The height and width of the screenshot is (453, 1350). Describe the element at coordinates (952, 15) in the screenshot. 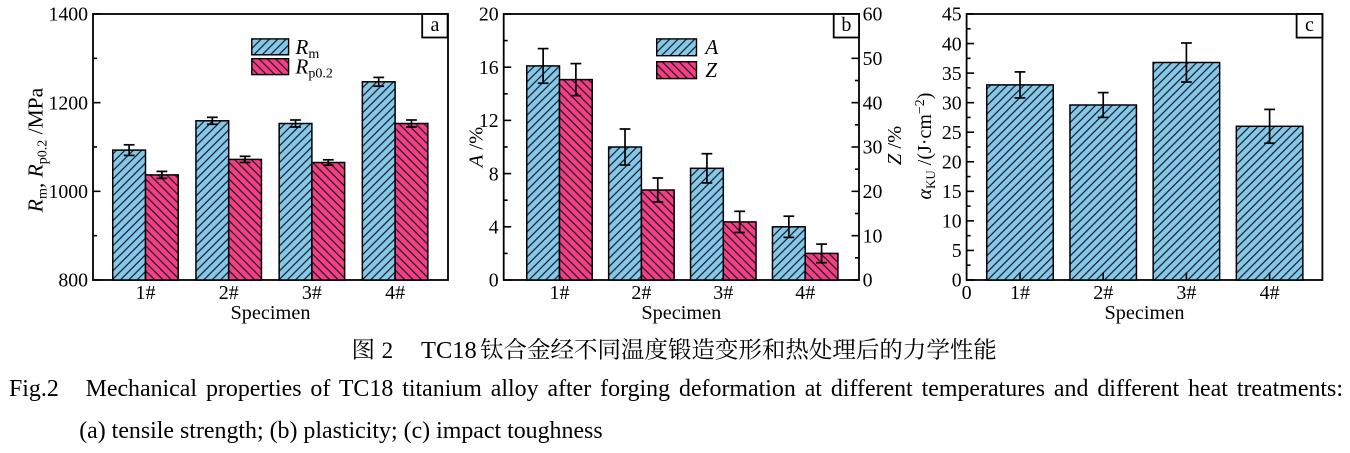

I see `svg-text: 45` at that location.